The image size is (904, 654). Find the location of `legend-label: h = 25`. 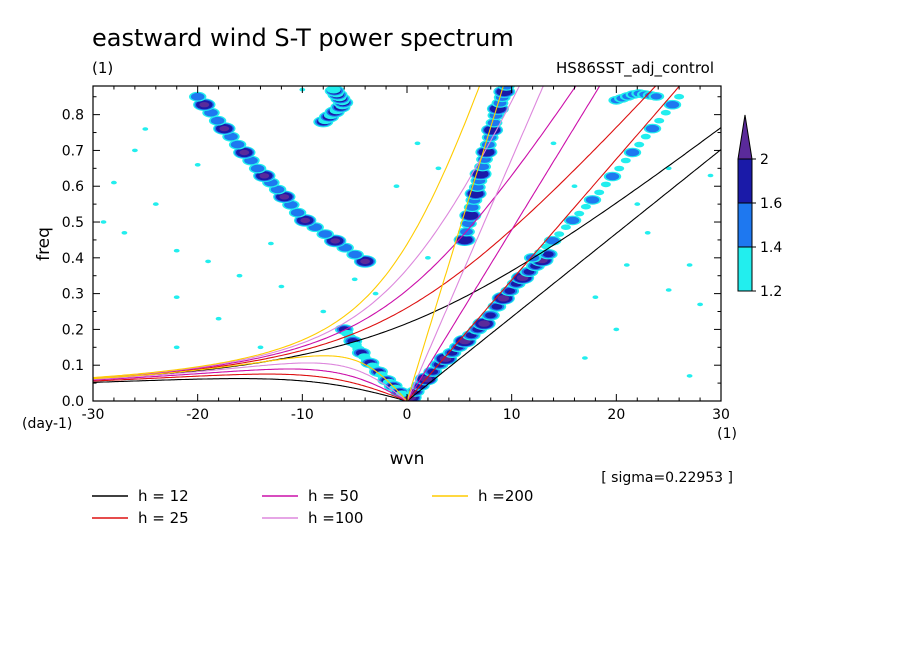

legend-label: h = 25 is located at coordinates (163, 518).